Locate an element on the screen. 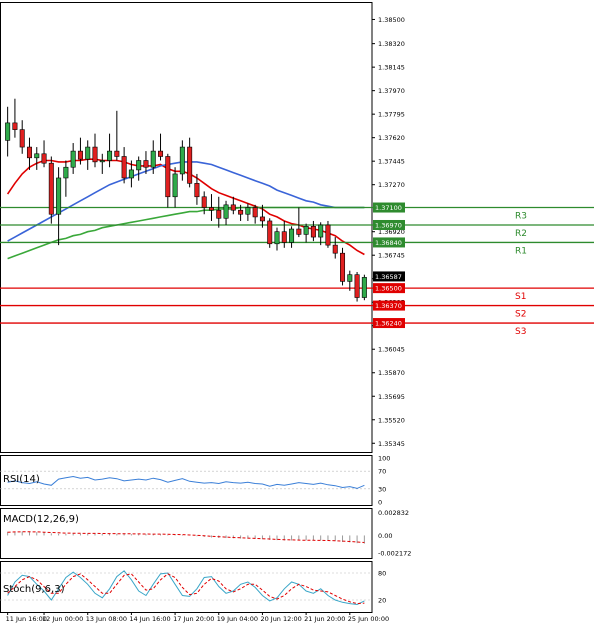 The width and height of the screenshot is (600, 623). price-tick-label: 1.37445 is located at coordinates (391, 162).